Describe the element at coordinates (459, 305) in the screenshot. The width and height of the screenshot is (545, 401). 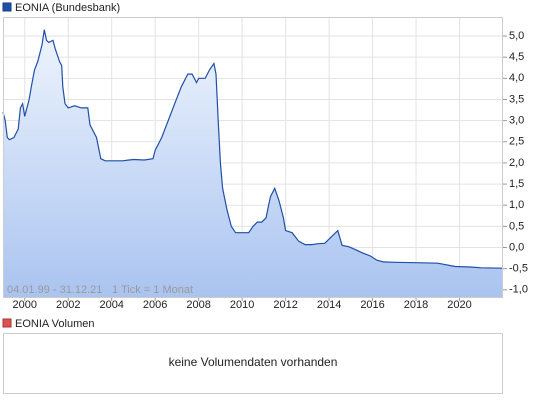
I see `x-tick-label: 2020` at that location.